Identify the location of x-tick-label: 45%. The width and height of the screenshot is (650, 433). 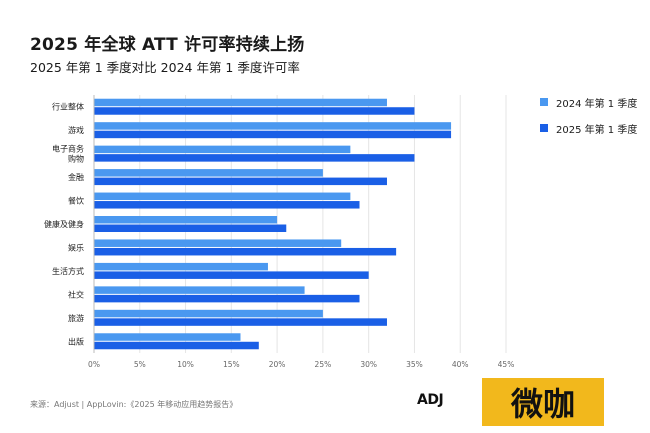
(506, 364).